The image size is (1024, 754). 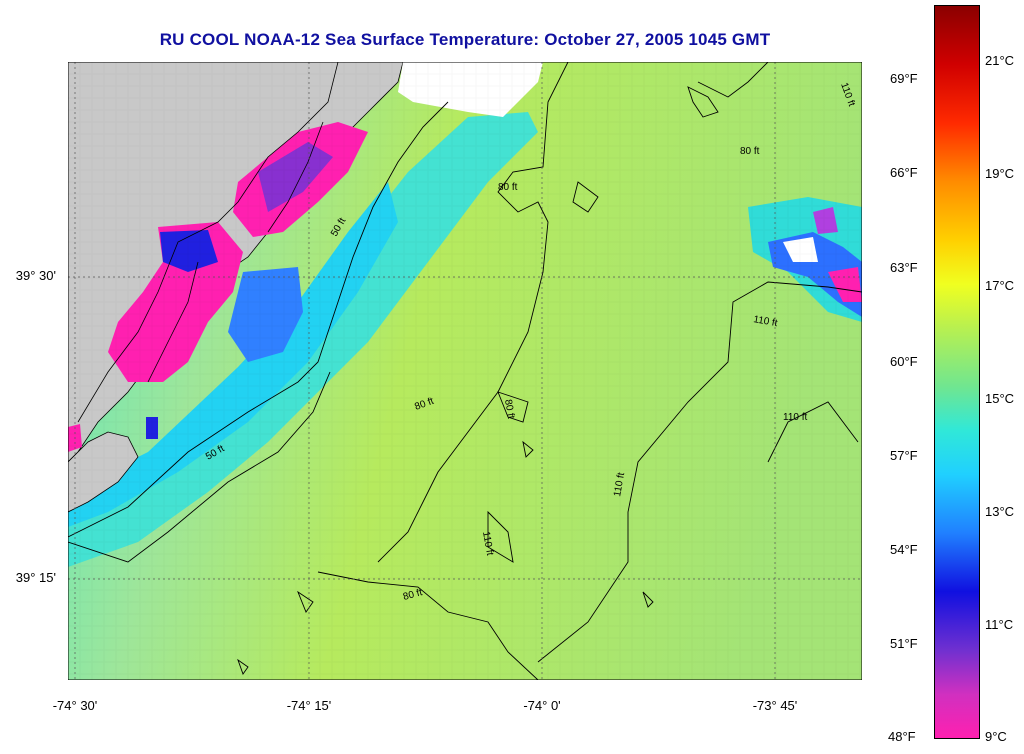 I want to click on c-label-9: 9°C, so click(x=996, y=736).